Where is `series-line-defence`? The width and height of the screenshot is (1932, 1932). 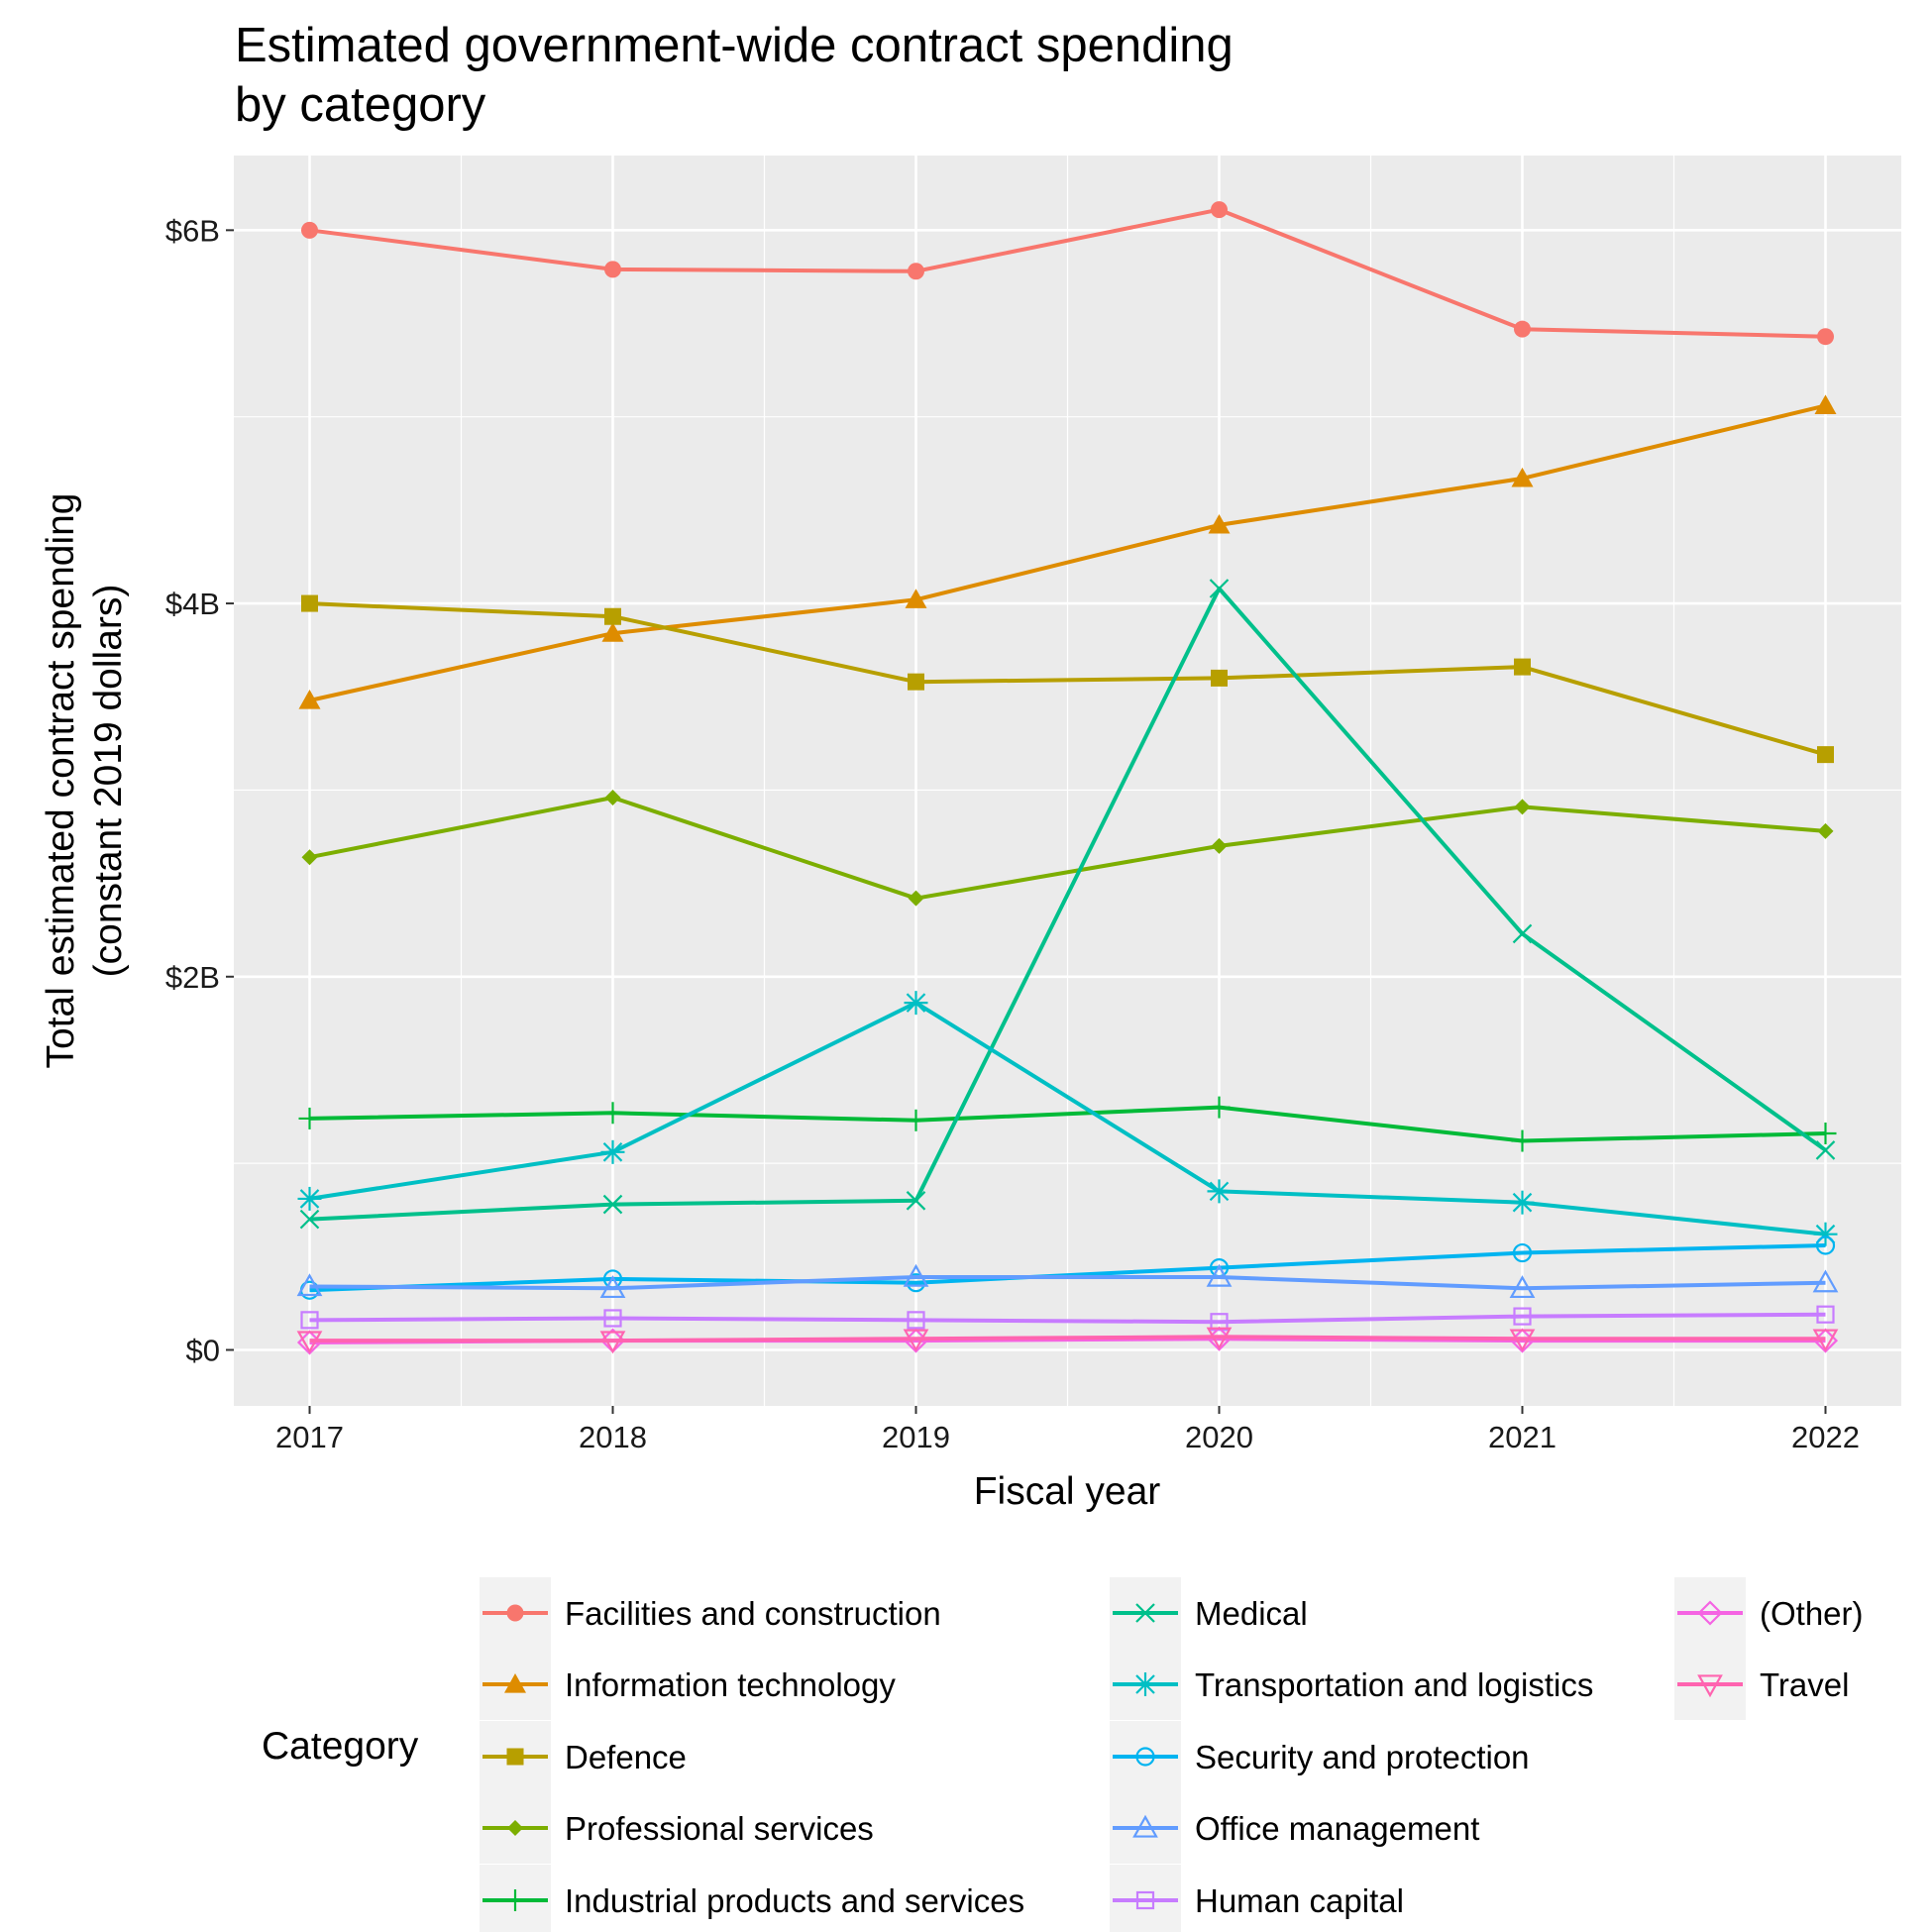 series-line-defence is located at coordinates (1068, 679).